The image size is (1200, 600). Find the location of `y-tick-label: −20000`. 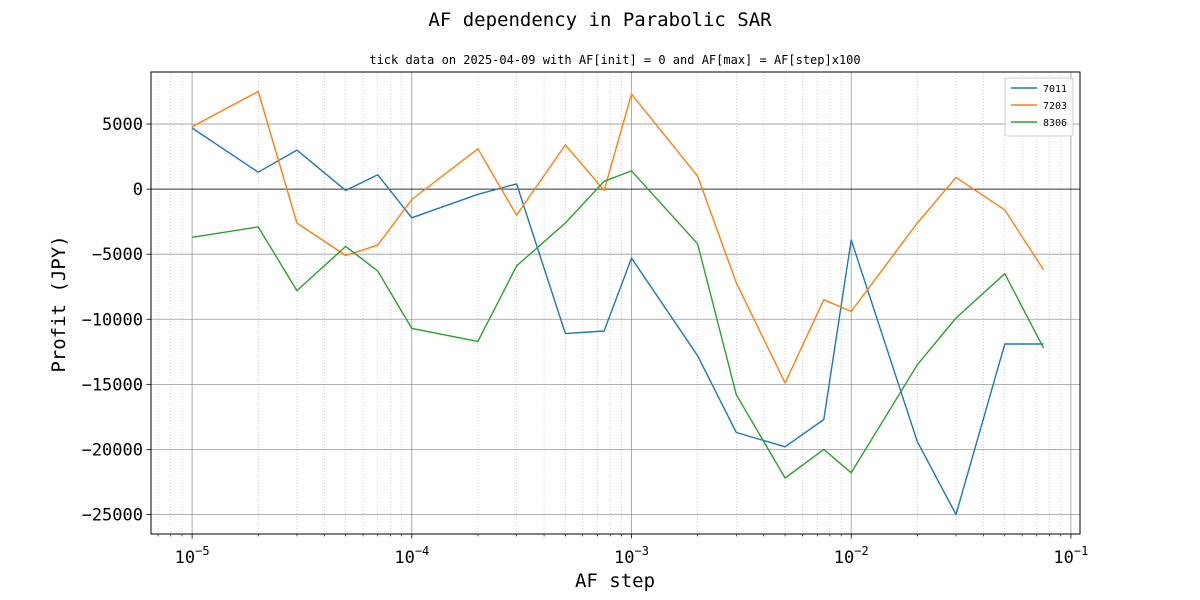

y-tick-label: −20000 is located at coordinates (112, 450).